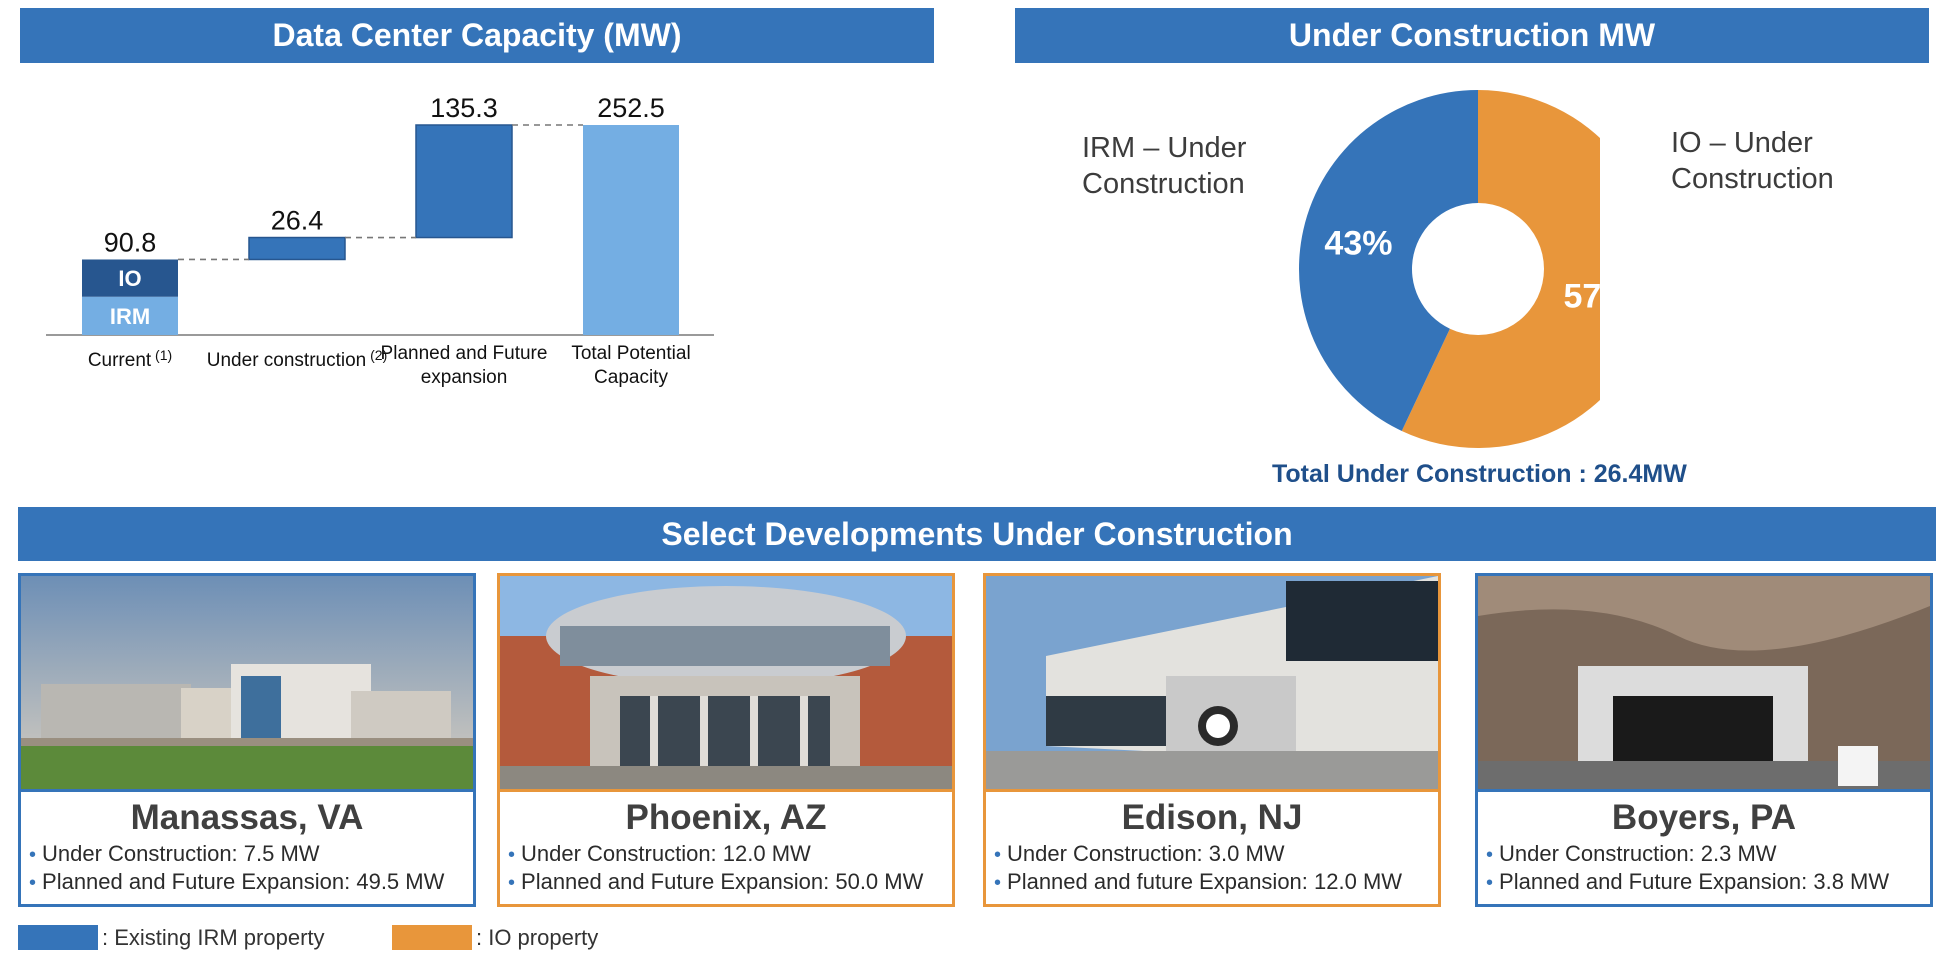 The height and width of the screenshot is (960, 1948). I want to click on card-under-construction-edison: • Under Construction: 3.0 MW, so click(1139, 853).